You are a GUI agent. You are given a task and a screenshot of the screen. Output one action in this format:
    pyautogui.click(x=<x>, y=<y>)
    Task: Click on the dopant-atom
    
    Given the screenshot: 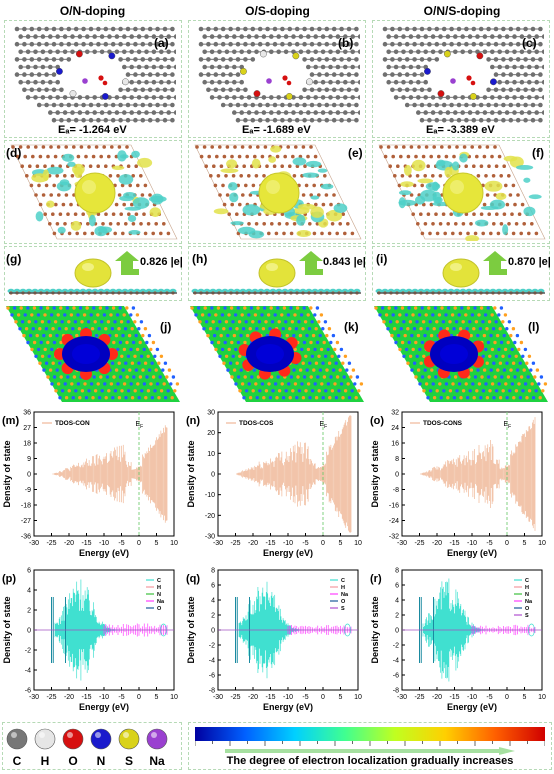 What is the action you would take?
    pyautogui.click(x=59, y=71)
    